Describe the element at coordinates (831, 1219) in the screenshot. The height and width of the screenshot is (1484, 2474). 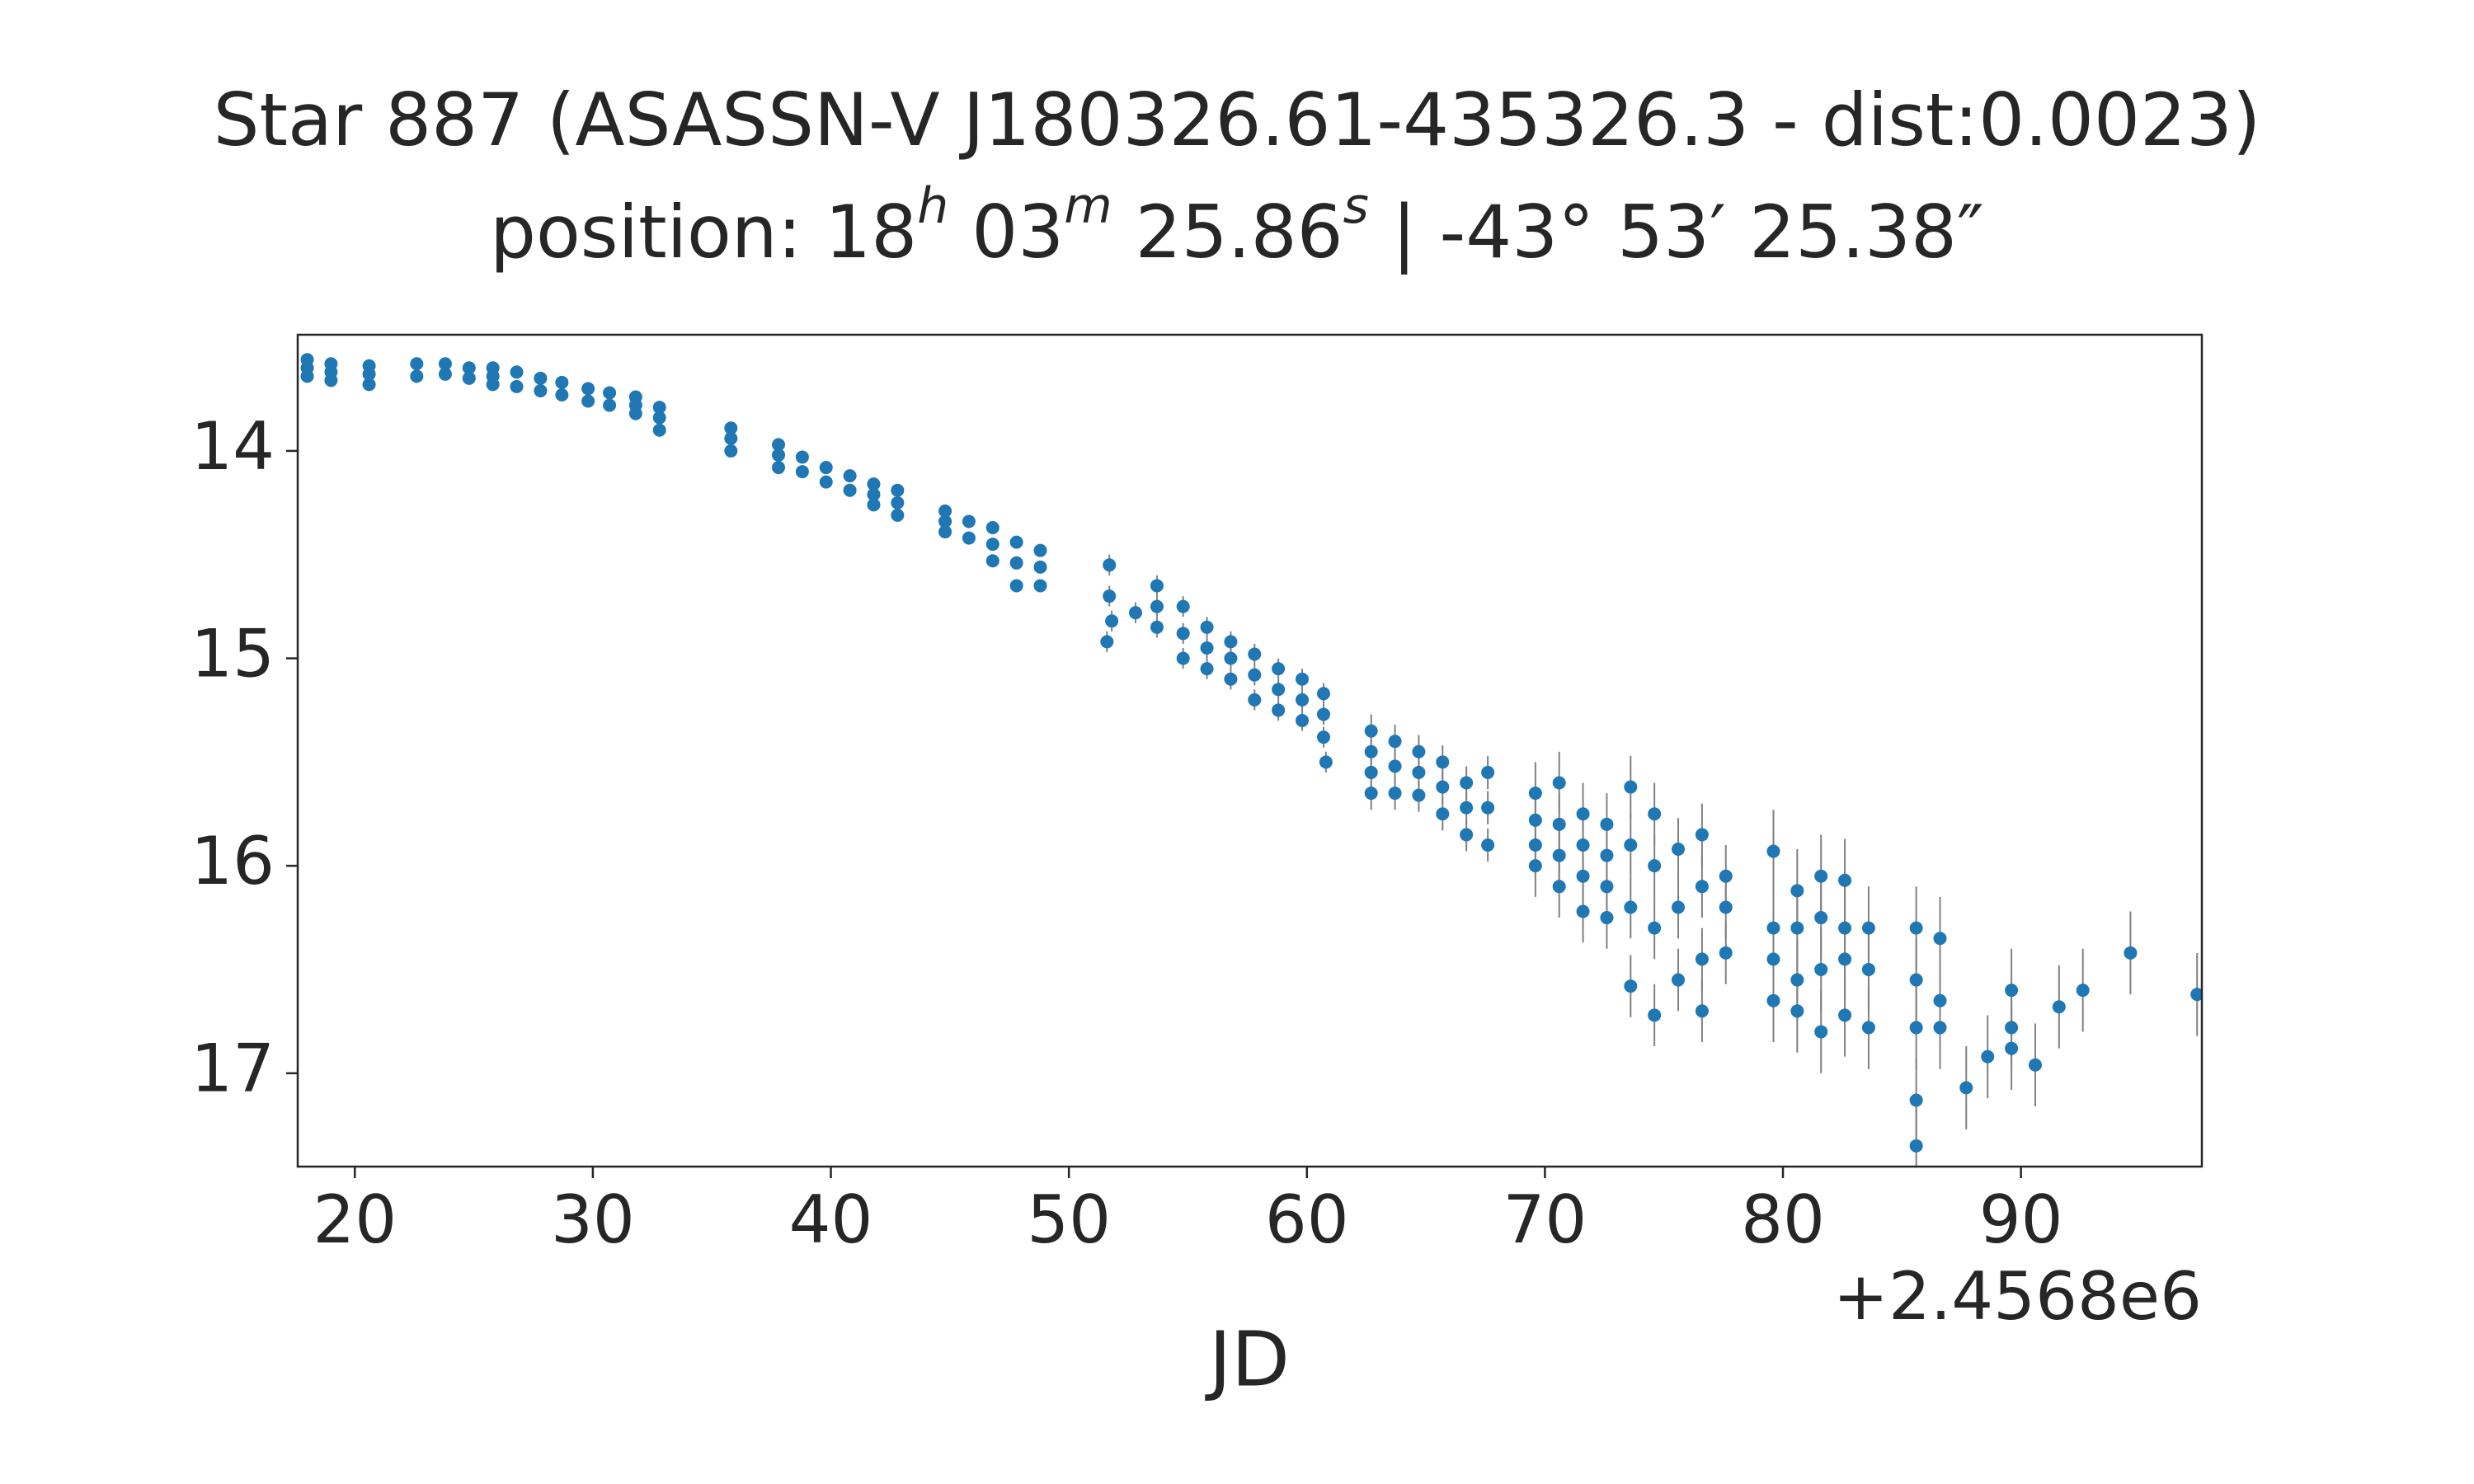
I see `x-tick-label: 40` at that location.